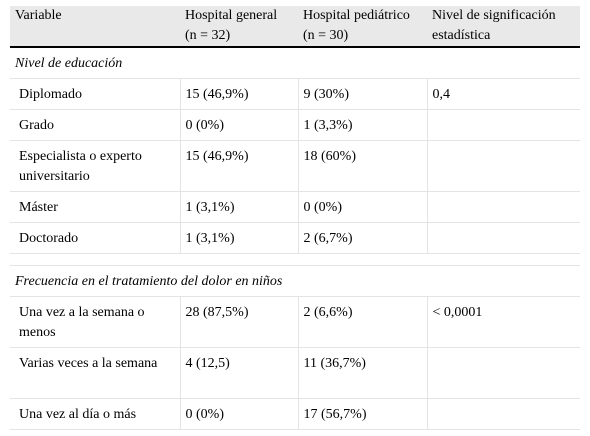 Image resolution: width=590 pixels, height=436 pixels. What do you see at coordinates (95, 166) in the screenshot?
I see `row-label: Especialista o experto universitario` at bounding box center [95, 166].